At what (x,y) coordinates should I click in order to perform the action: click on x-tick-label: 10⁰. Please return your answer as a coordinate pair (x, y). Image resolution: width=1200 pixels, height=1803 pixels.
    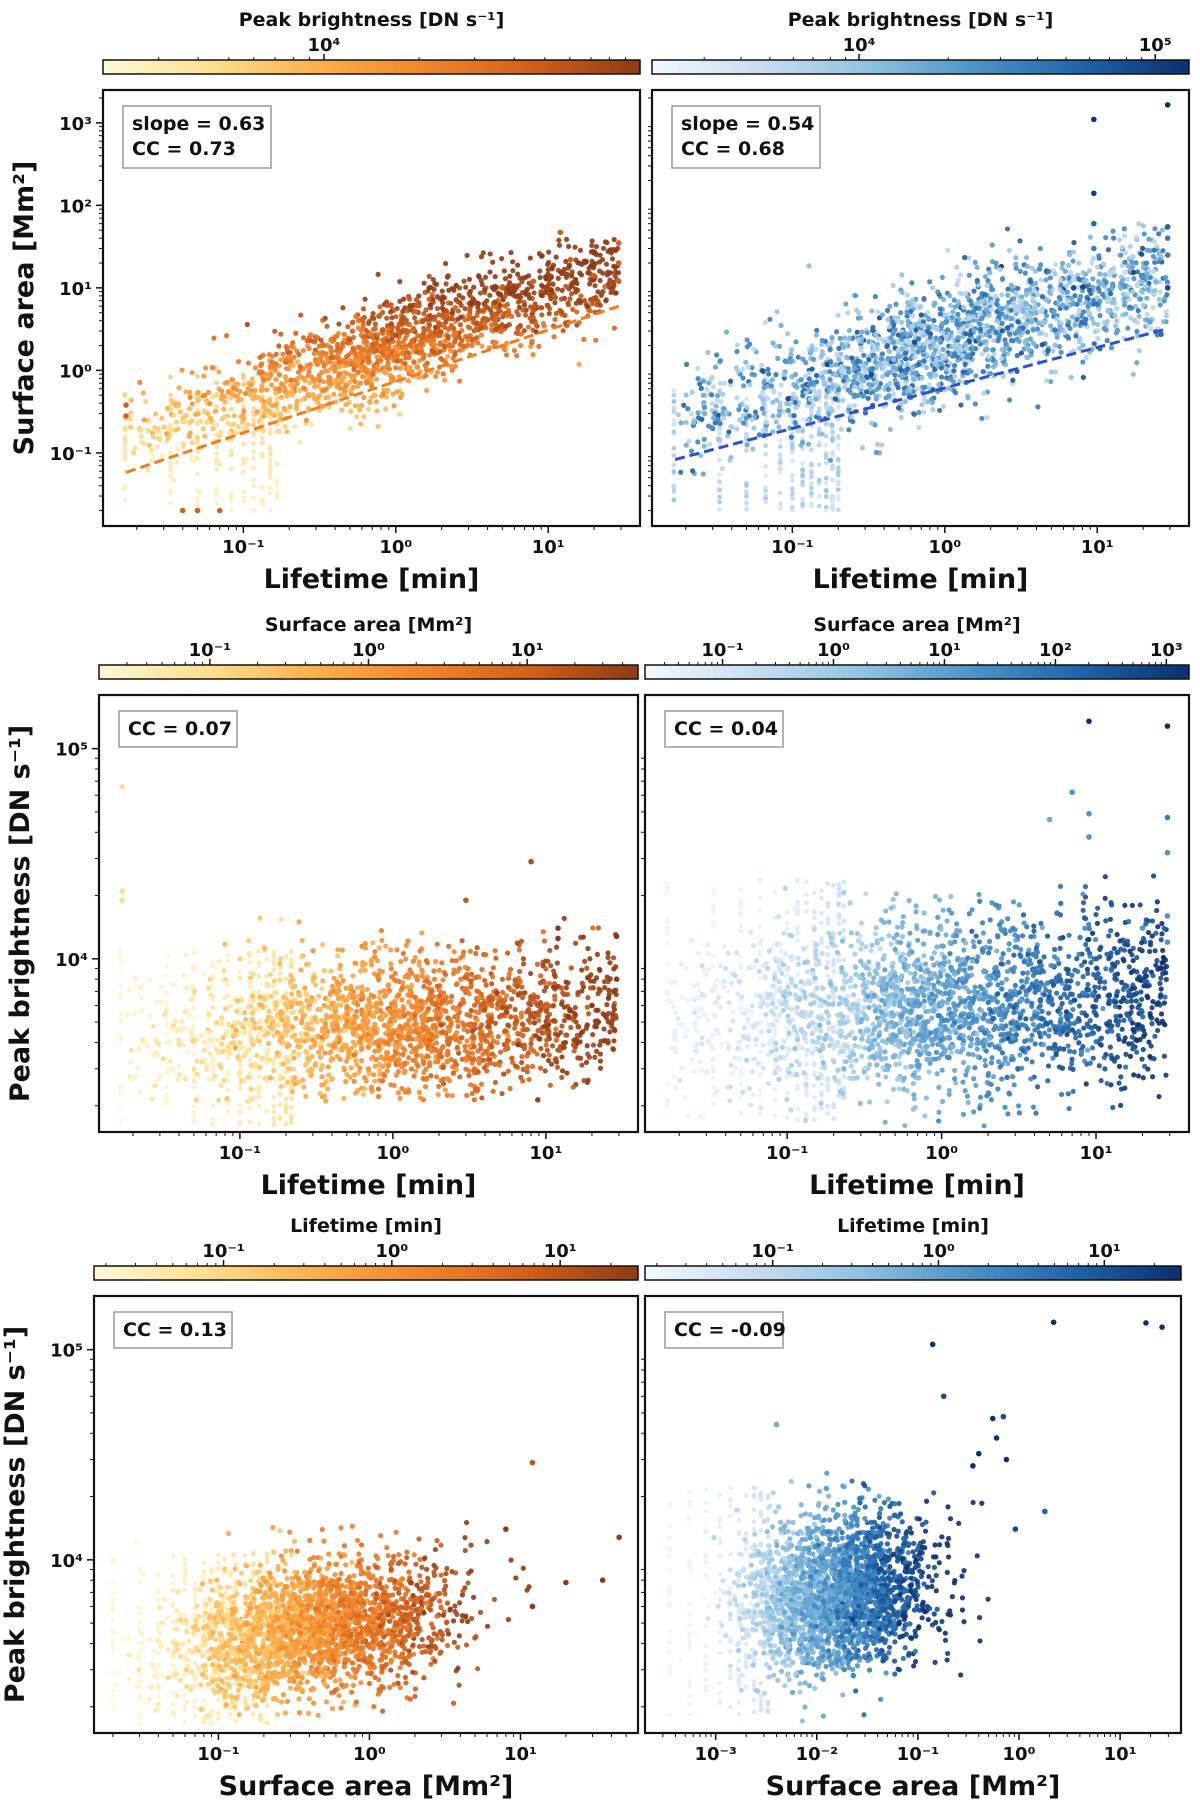
    Looking at the image, I should click on (395, 547).